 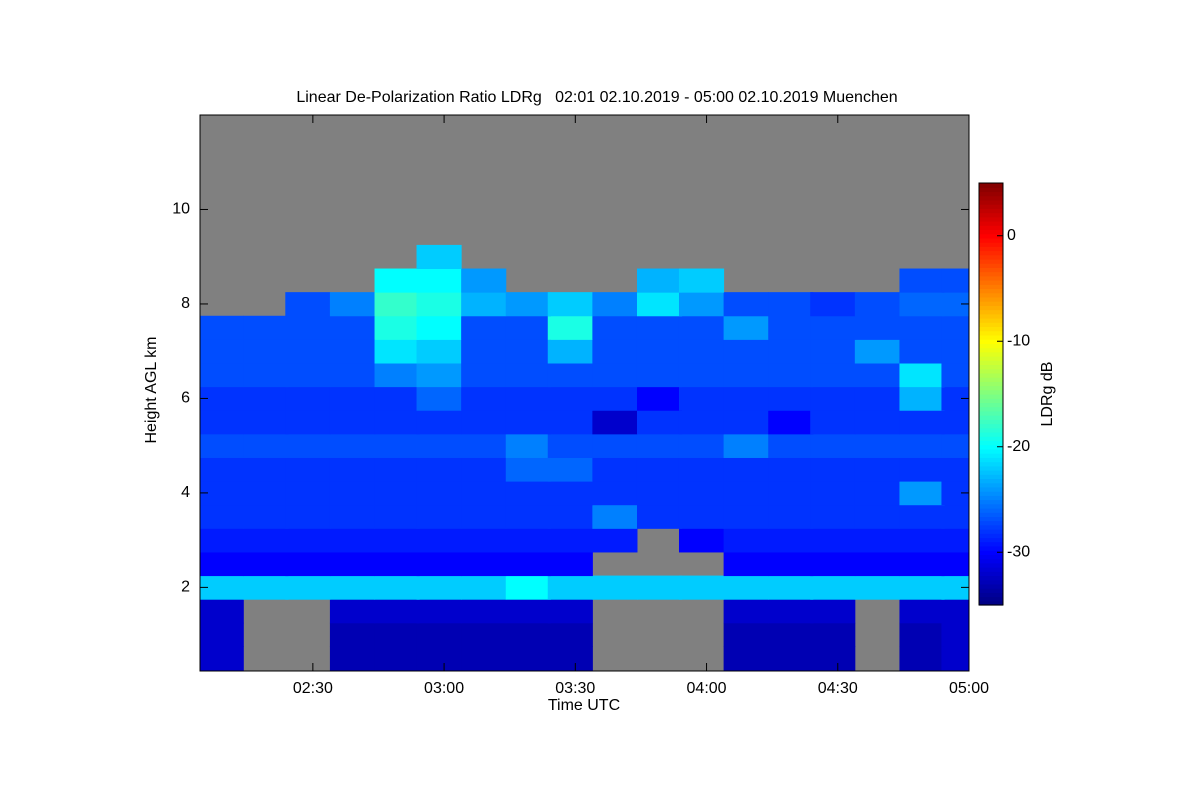 I want to click on x-axis-label: Time UTC, so click(x=584, y=705).